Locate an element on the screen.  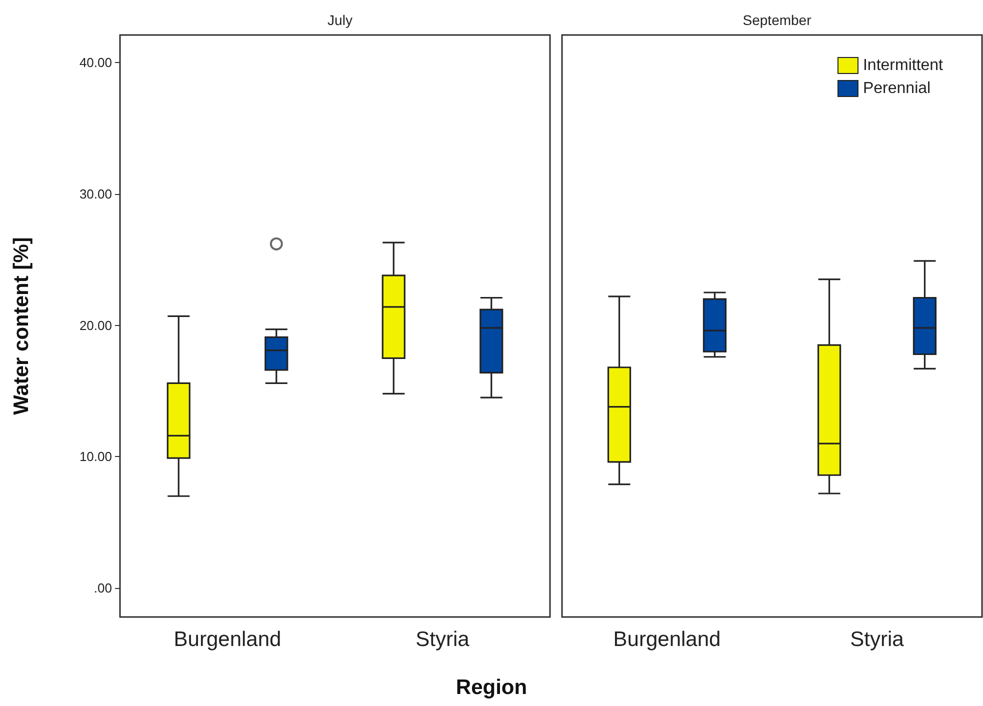
x-axis-title: Region is located at coordinates (491, 688).